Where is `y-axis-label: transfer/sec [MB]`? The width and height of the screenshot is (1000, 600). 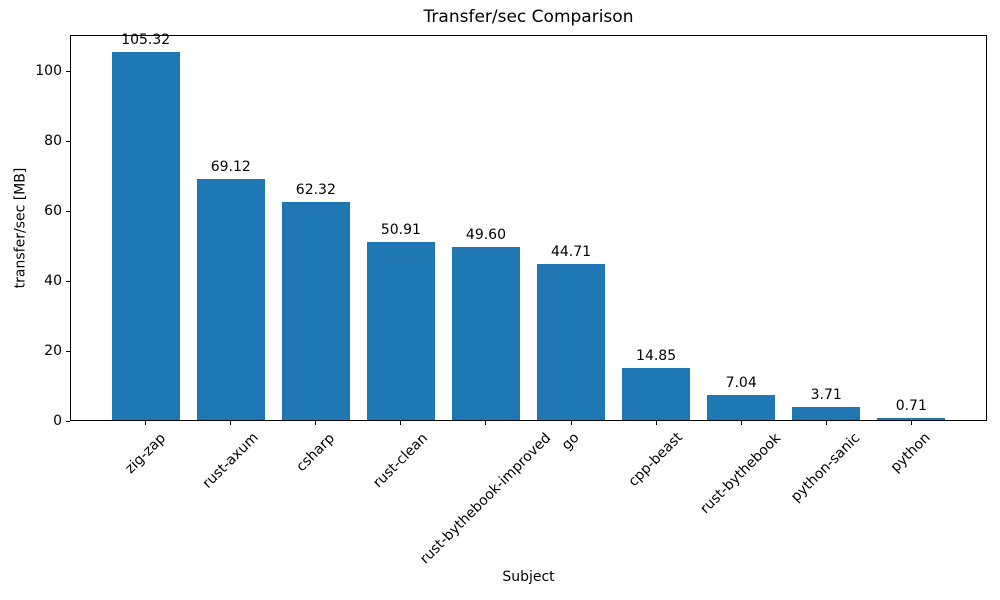
y-axis-label: transfer/sec [MB] is located at coordinates (20, 228).